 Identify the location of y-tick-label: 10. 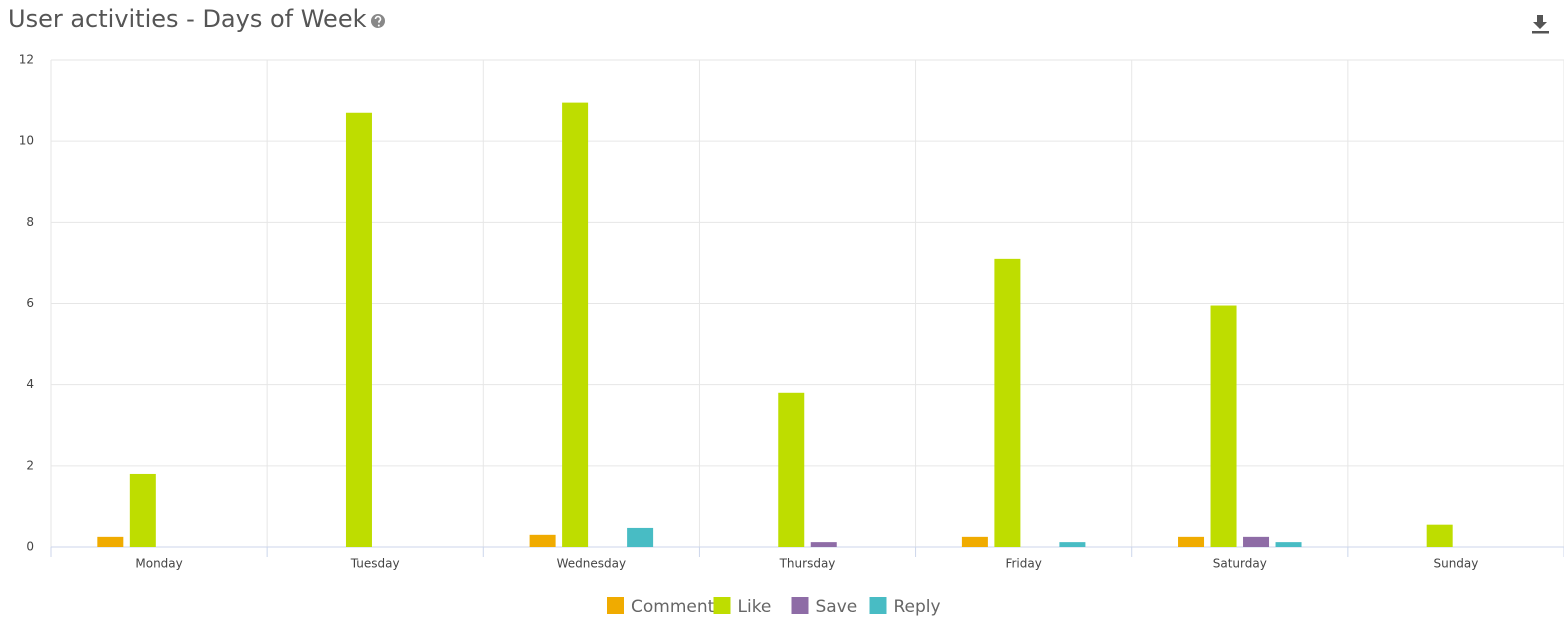
(26, 141).